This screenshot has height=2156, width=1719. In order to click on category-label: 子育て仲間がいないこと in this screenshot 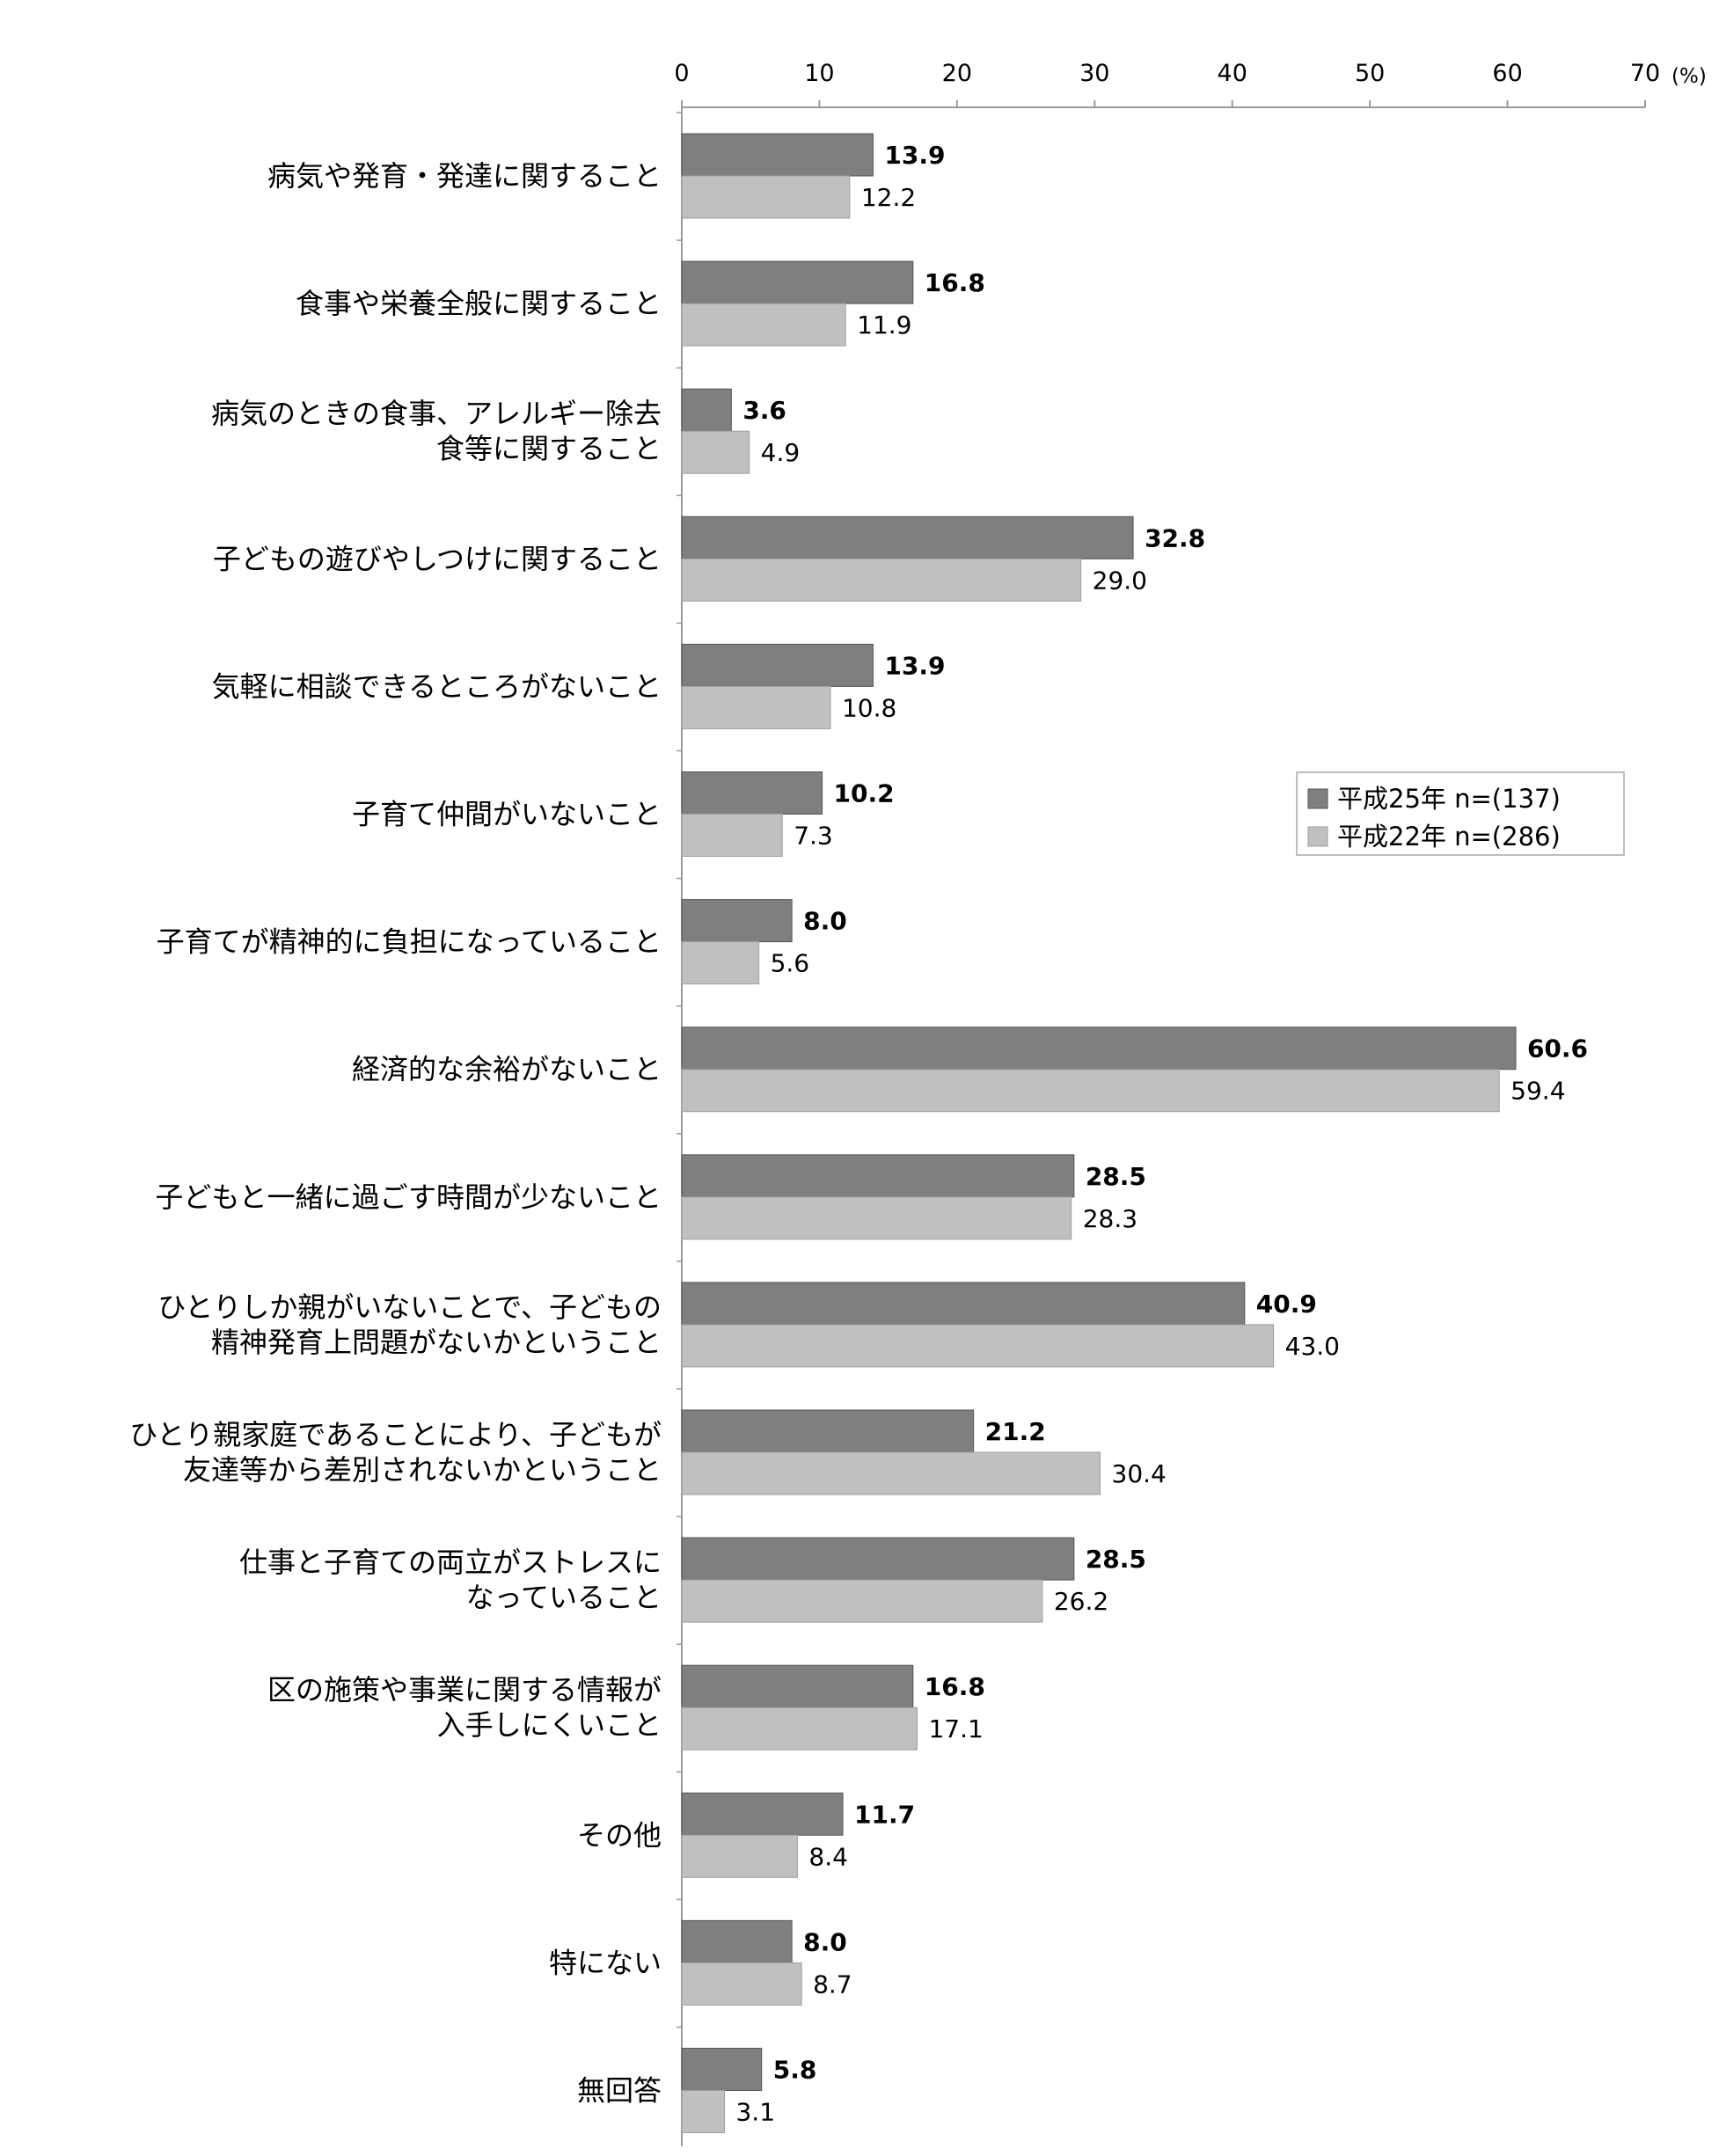, I will do `click(507, 814)`.